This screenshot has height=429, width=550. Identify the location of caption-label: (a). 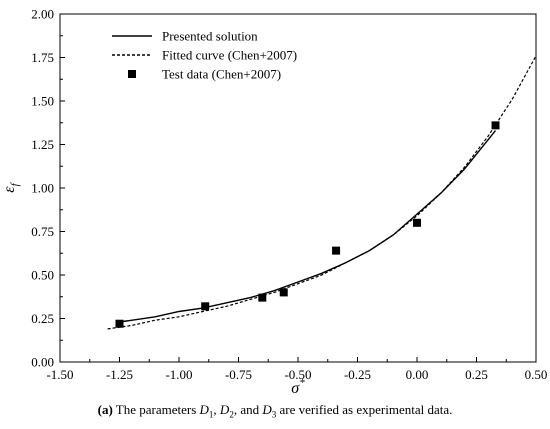
(105, 409).